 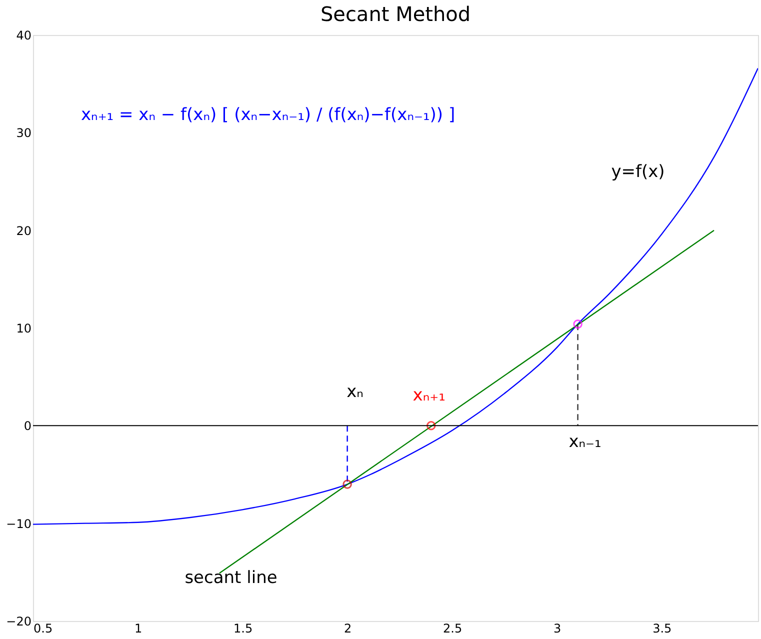 I want to click on annotation: xₙ, so click(x=355, y=392).